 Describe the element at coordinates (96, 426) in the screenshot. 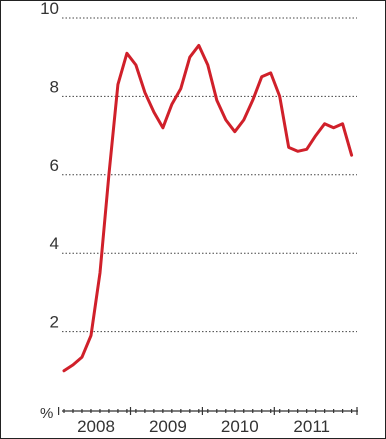

I see `x-tick-label: 2008` at that location.